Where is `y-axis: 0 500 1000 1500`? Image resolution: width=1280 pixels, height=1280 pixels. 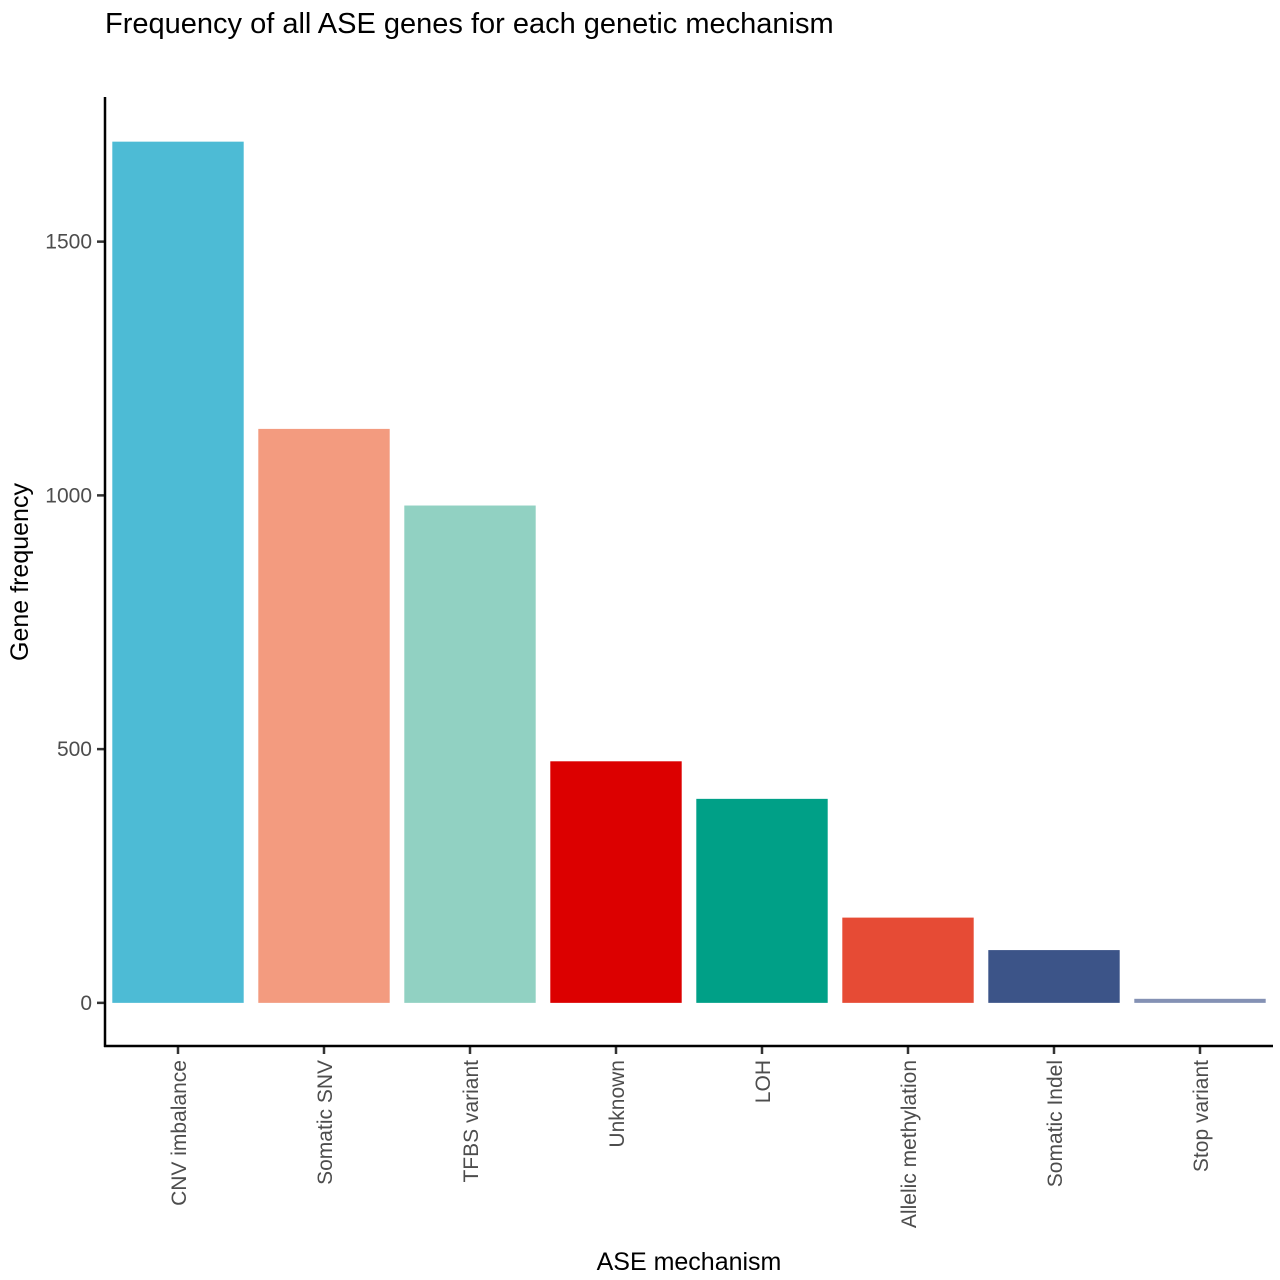 y-axis: 0 500 1000 1500 is located at coordinates (76, 572).